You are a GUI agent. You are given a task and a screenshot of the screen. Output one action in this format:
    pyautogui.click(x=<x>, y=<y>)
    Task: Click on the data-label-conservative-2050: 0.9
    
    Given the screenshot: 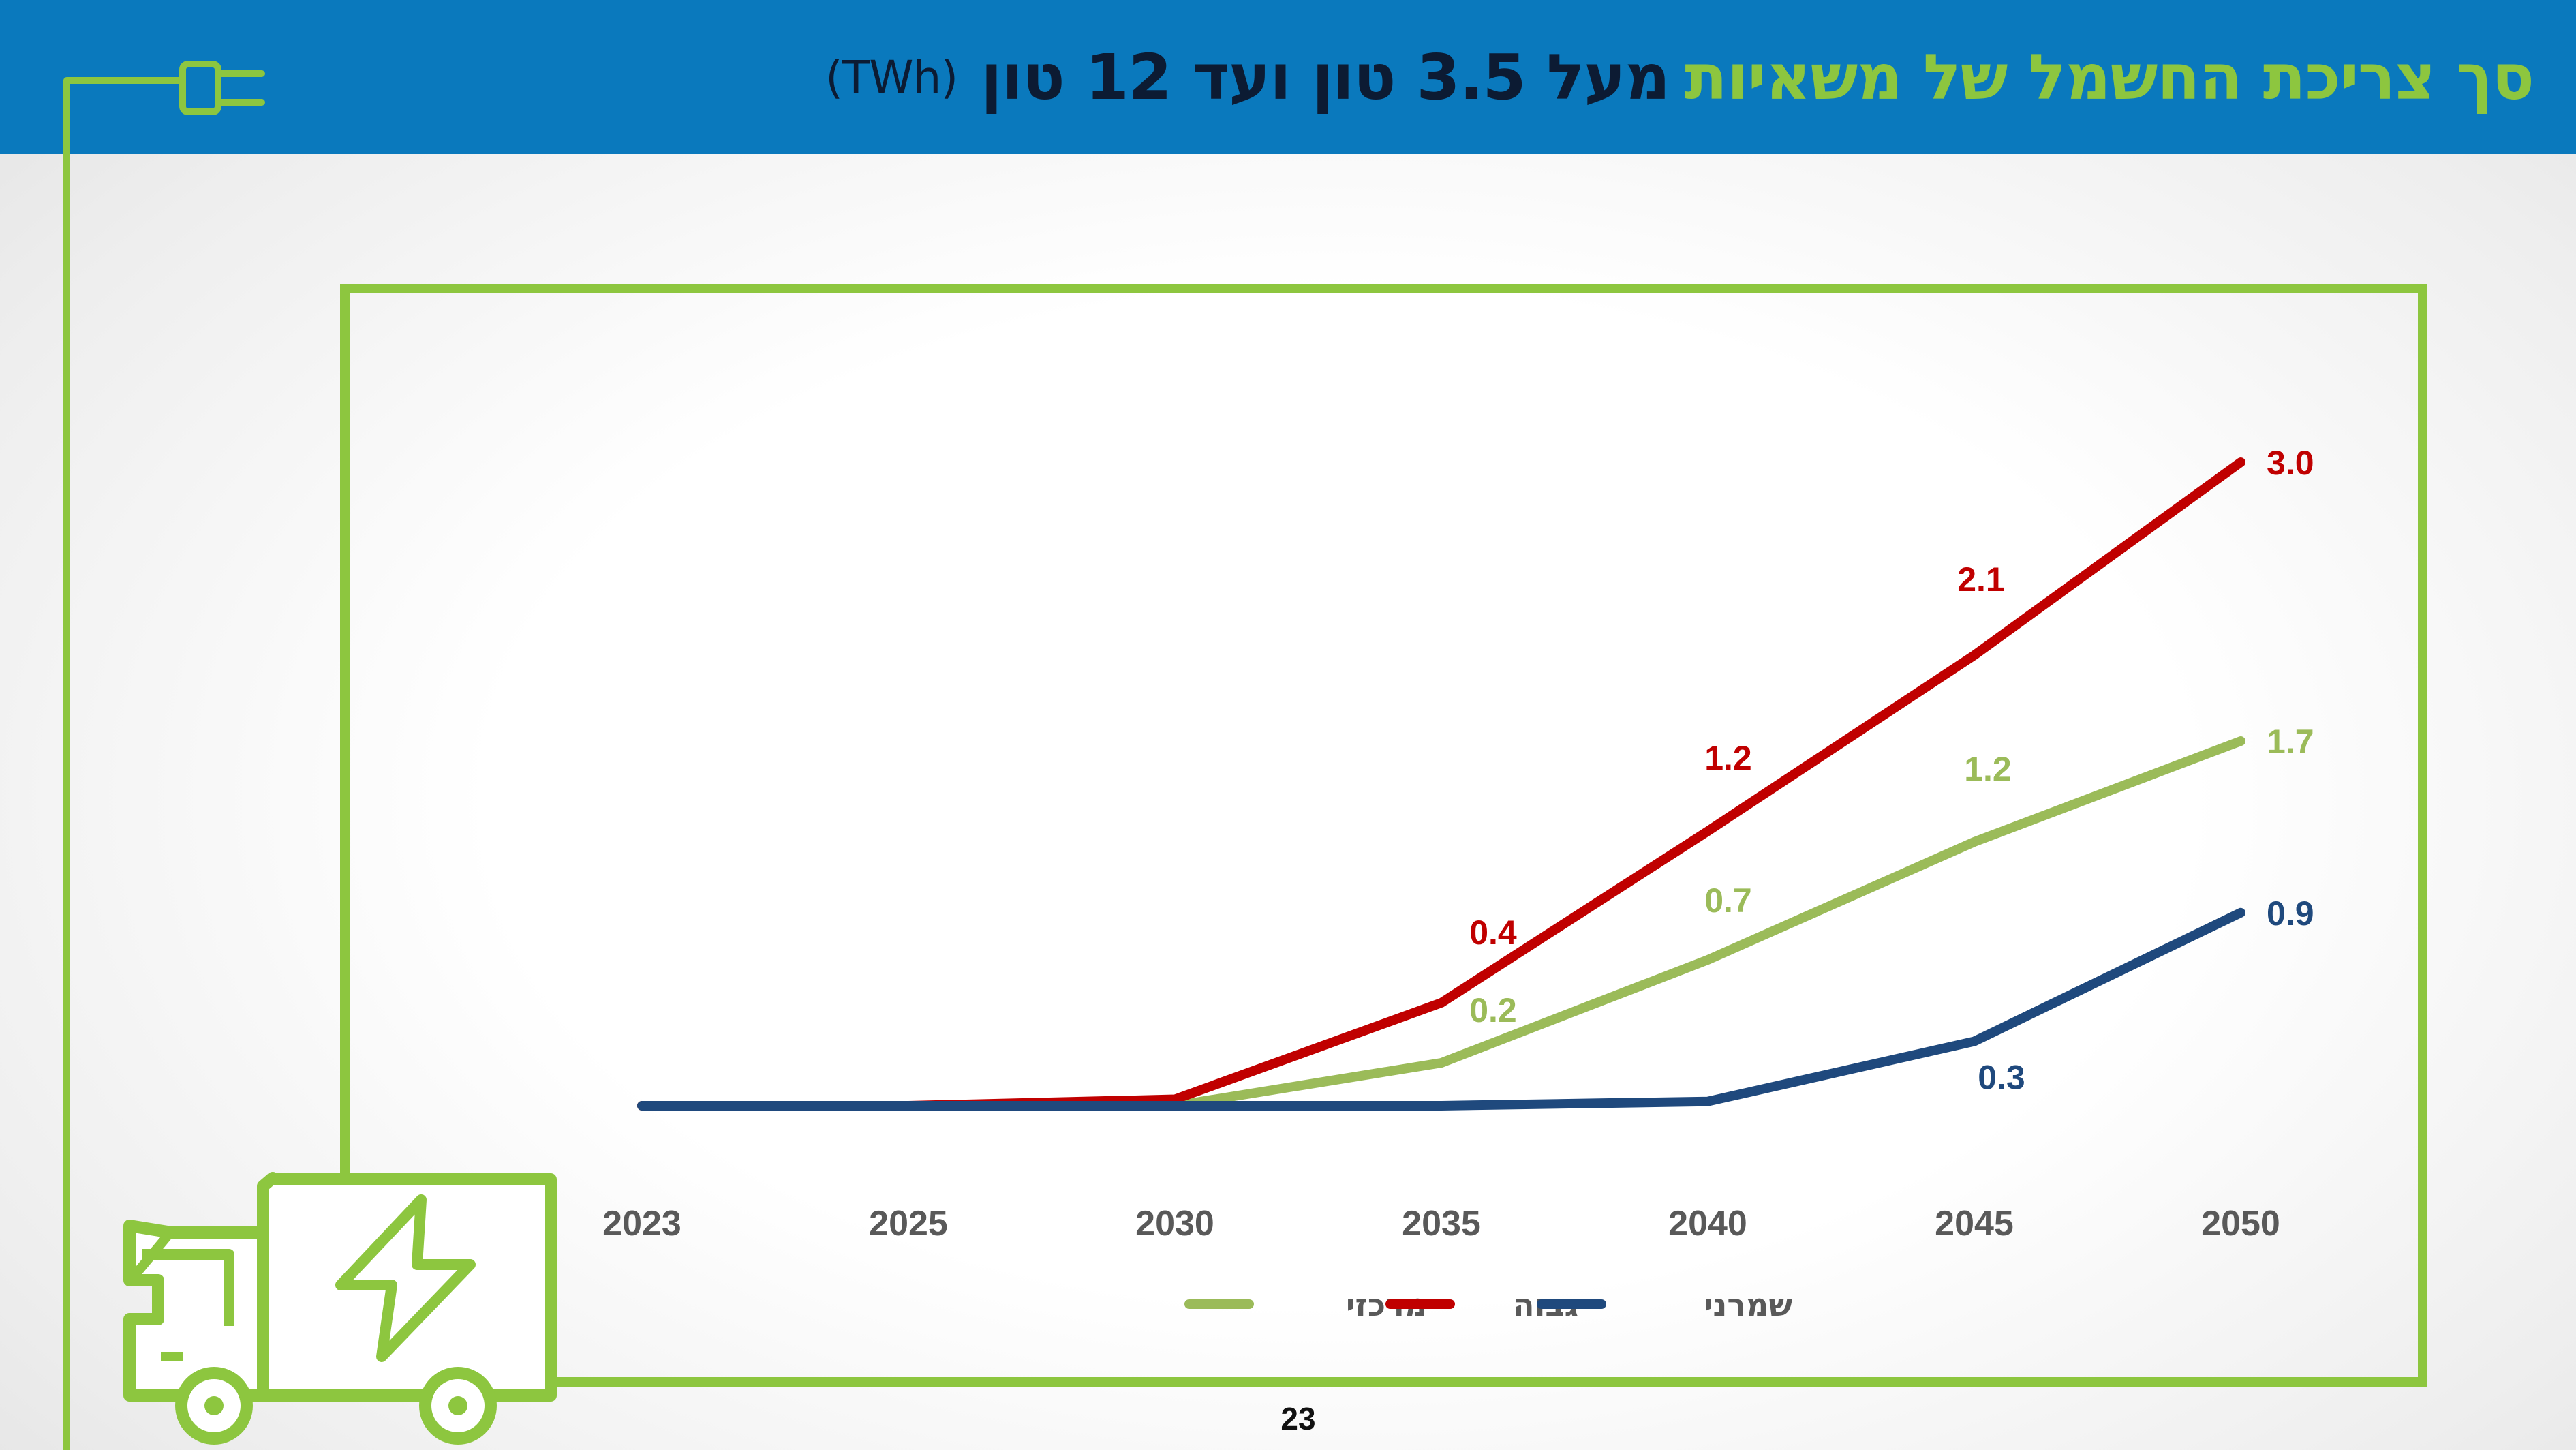 What is the action you would take?
    pyautogui.click(x=2290, y=914)
    